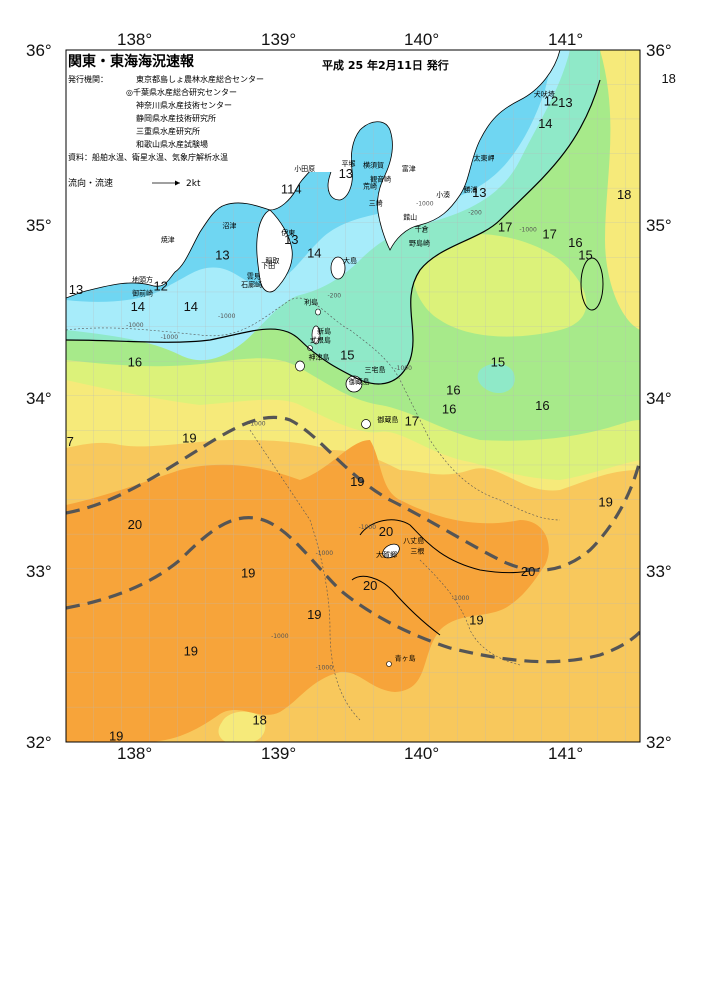 The height and width of the screenshot is (1002, 709). What do you see at coordinates (319, 357) in the screenshot?
I see `place-label-27: 神津島` at bounding box center [319, 357].